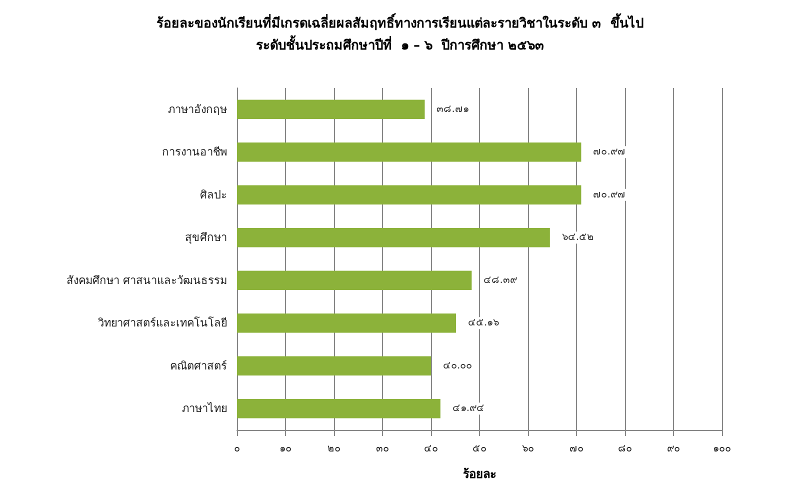 The image size is (800, 500). I want to click on y-tick-label: ภาษาอังกฤษ, so click(197, 109).